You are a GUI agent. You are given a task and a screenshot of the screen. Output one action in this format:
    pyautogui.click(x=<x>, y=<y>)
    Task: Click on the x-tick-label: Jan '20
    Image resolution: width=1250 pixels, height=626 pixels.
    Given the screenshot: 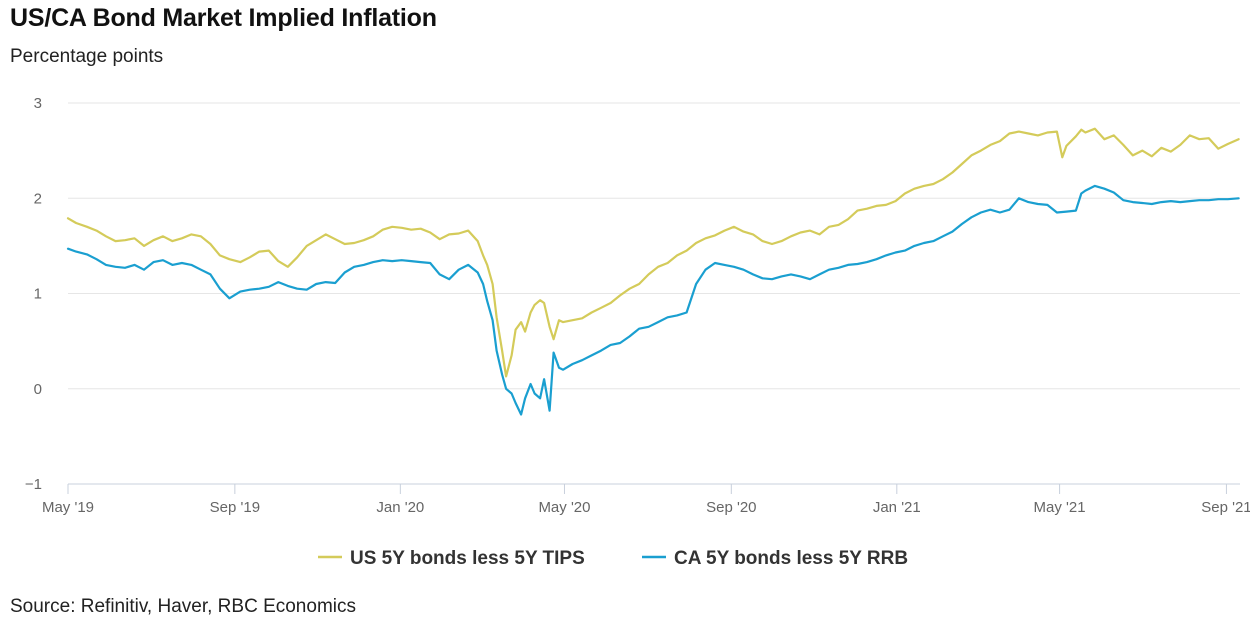 What is the action you would take?
    pyautogui.click(x=400, y=507)
    